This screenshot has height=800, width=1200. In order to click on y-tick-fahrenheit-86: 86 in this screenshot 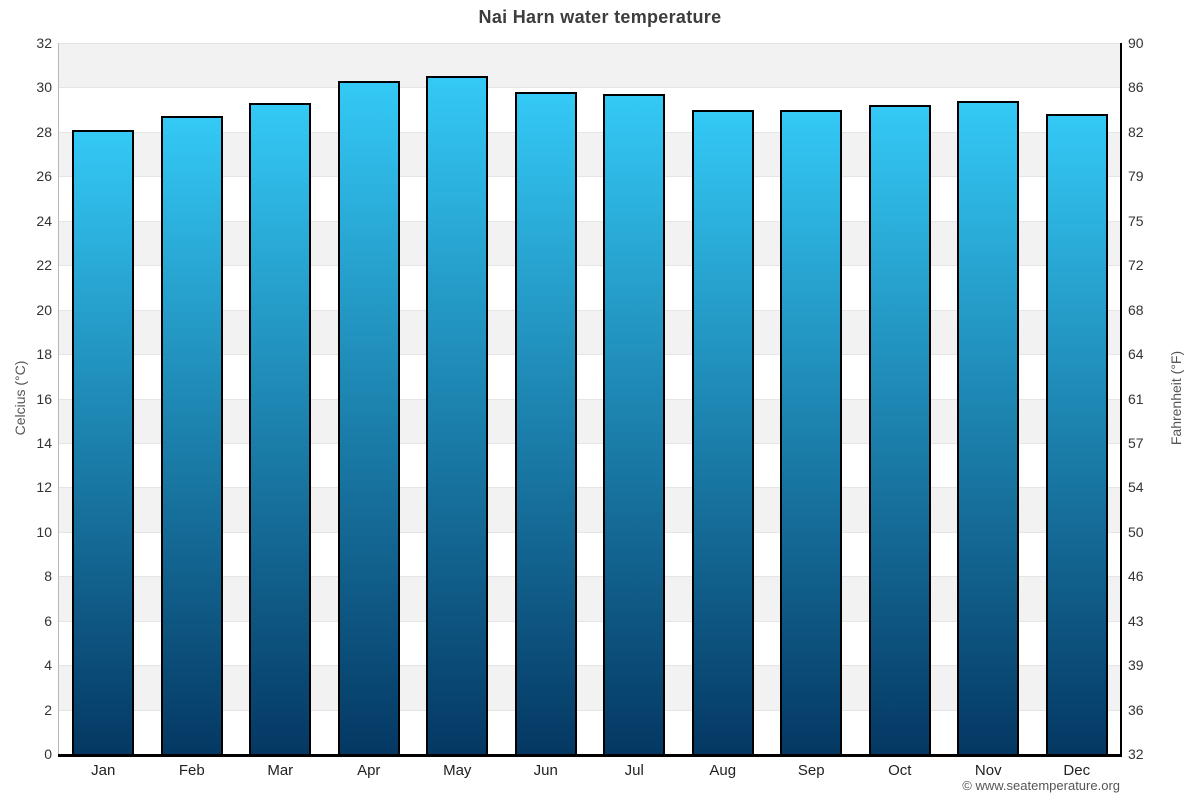, I will do `click(1136, 87)`.